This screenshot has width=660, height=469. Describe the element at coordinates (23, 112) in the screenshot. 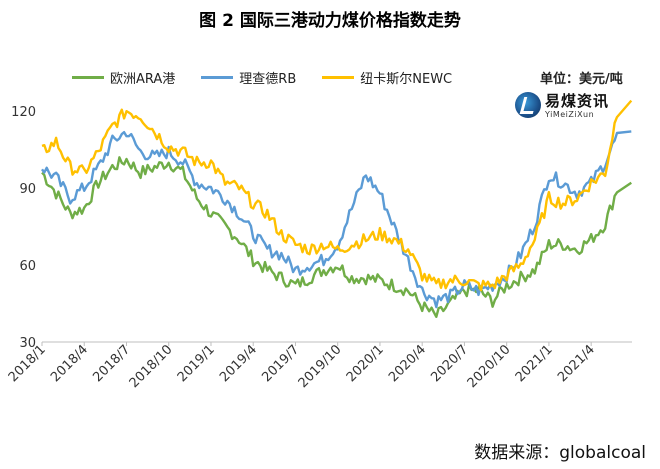

I see `y-tick-label: 120` at that location.